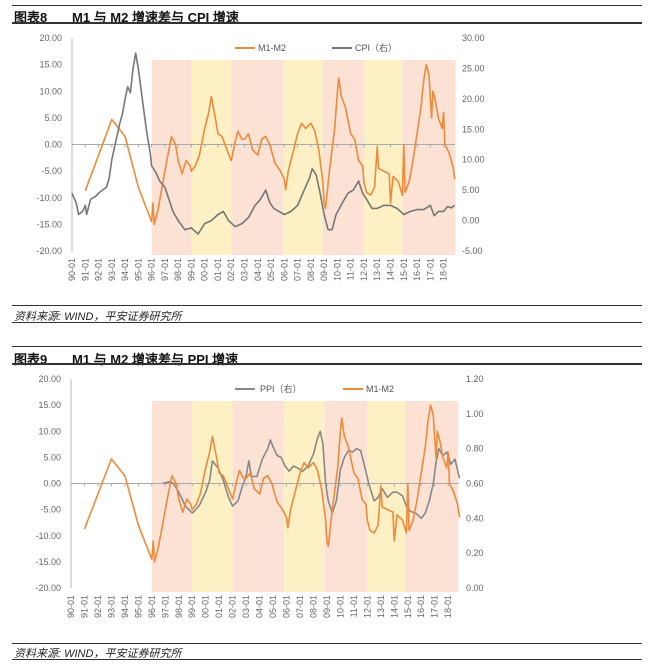  Describe the element at coordinates (473, 99) in the screenshot. I see `y-right-tick-label: 20.00` at that location.